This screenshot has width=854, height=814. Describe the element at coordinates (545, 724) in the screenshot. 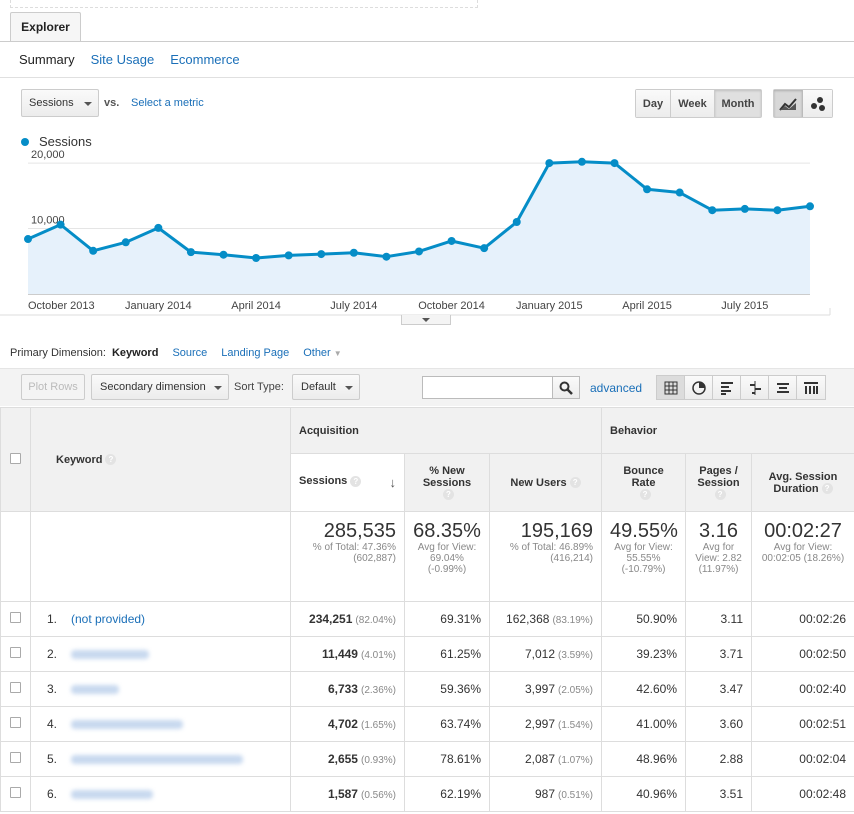

I see `new-users-cell: 2,997 (1.54%)` at that location.